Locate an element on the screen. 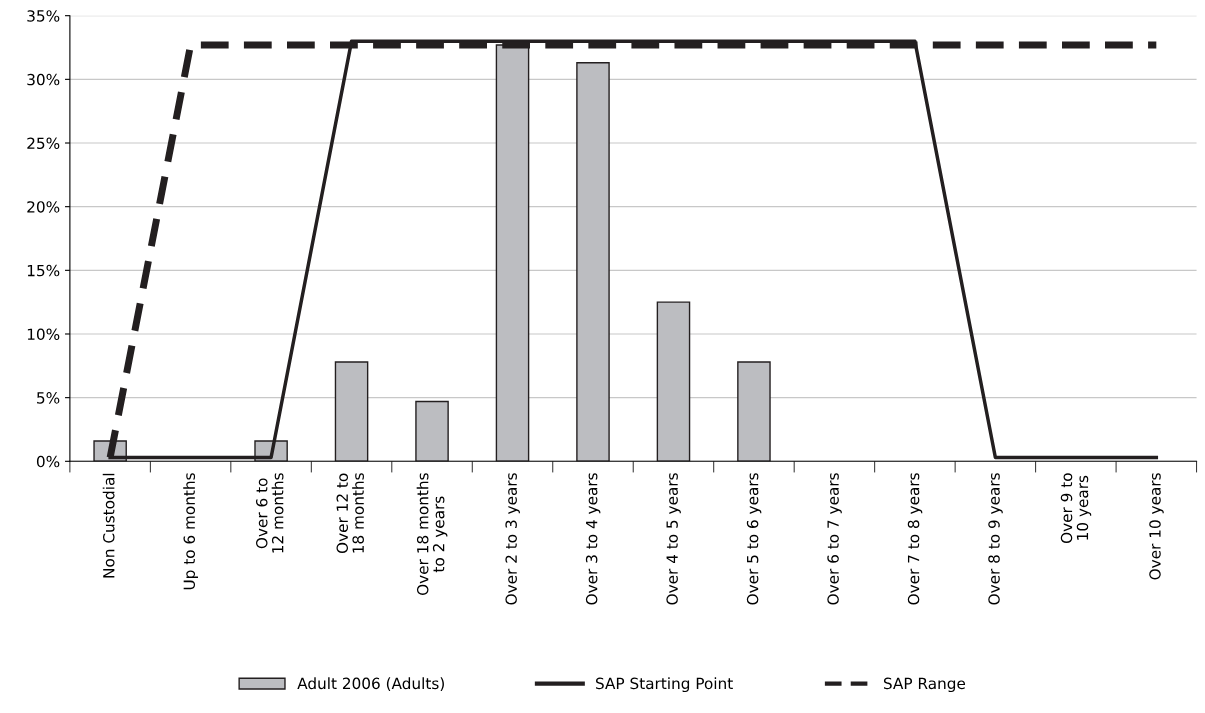 This screenshot has width=1205, height=713. x-tick-label: Over 4 to 5 years is located at coordinates (673, 539).